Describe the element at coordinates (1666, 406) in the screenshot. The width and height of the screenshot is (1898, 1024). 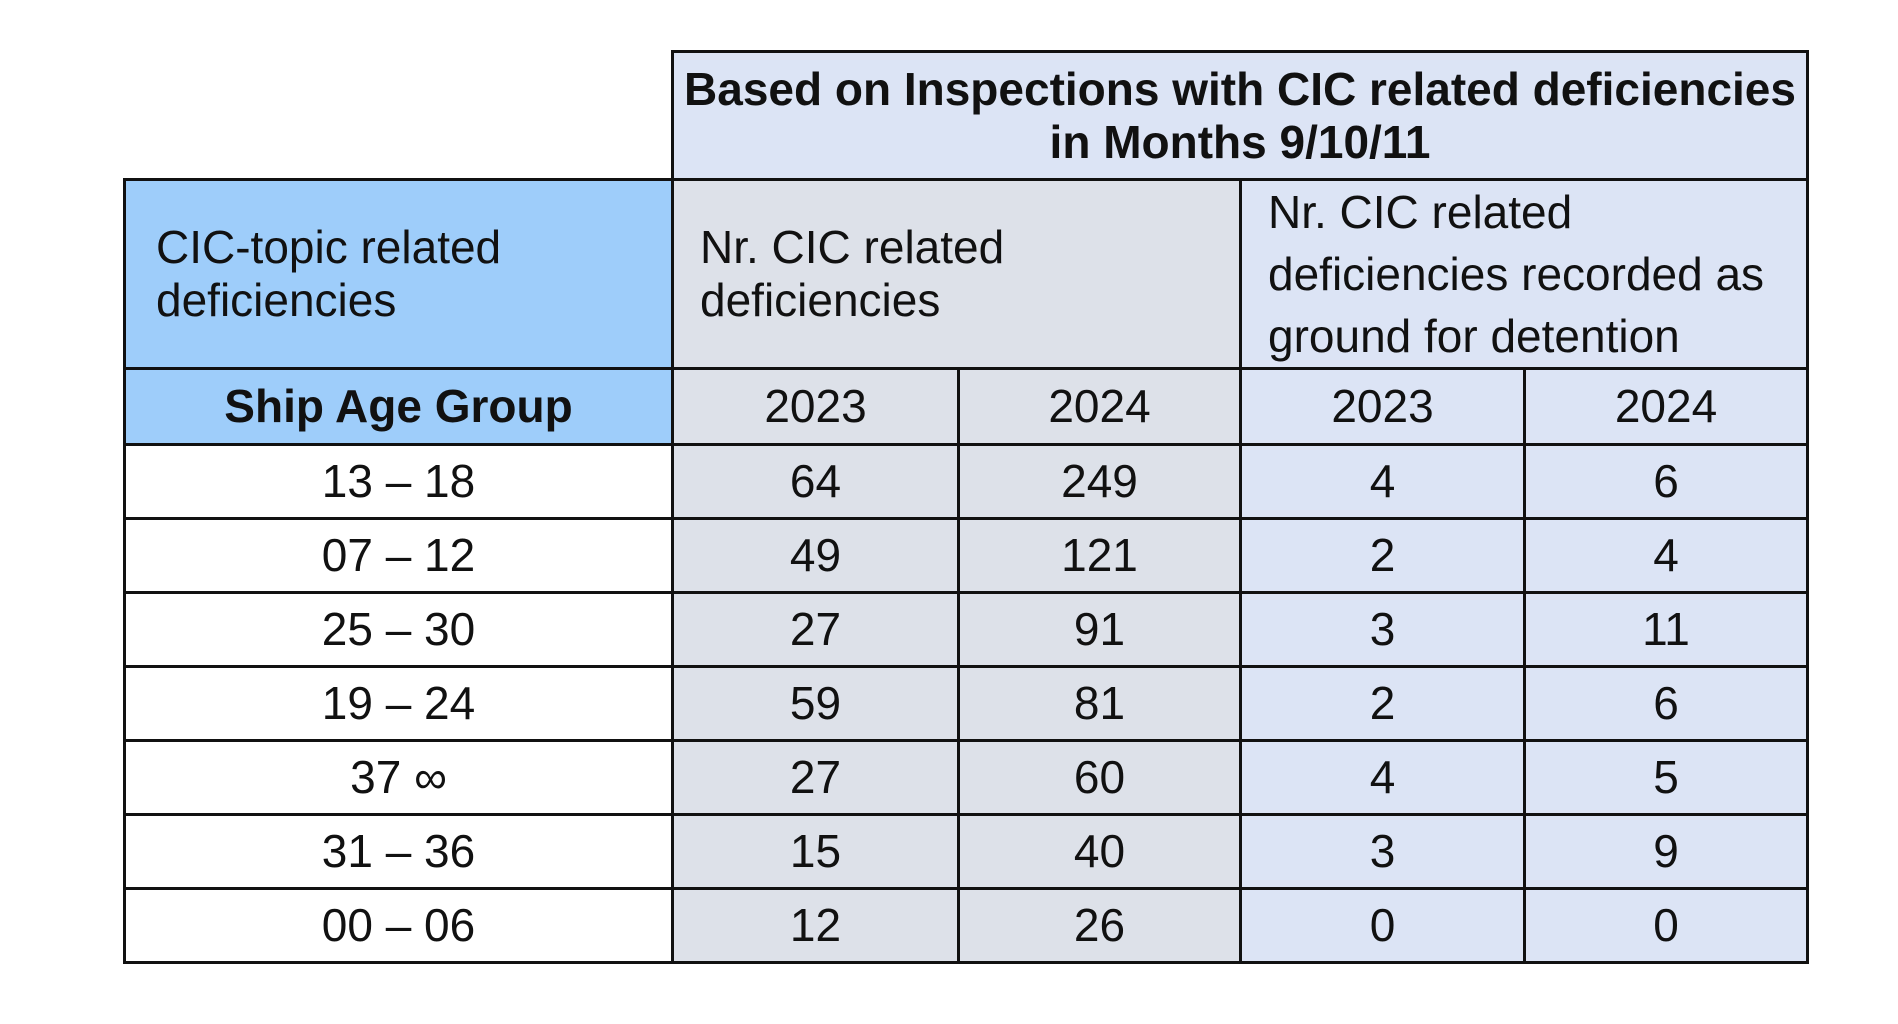
I see `year-header-detention-2024: 2024` at that location.